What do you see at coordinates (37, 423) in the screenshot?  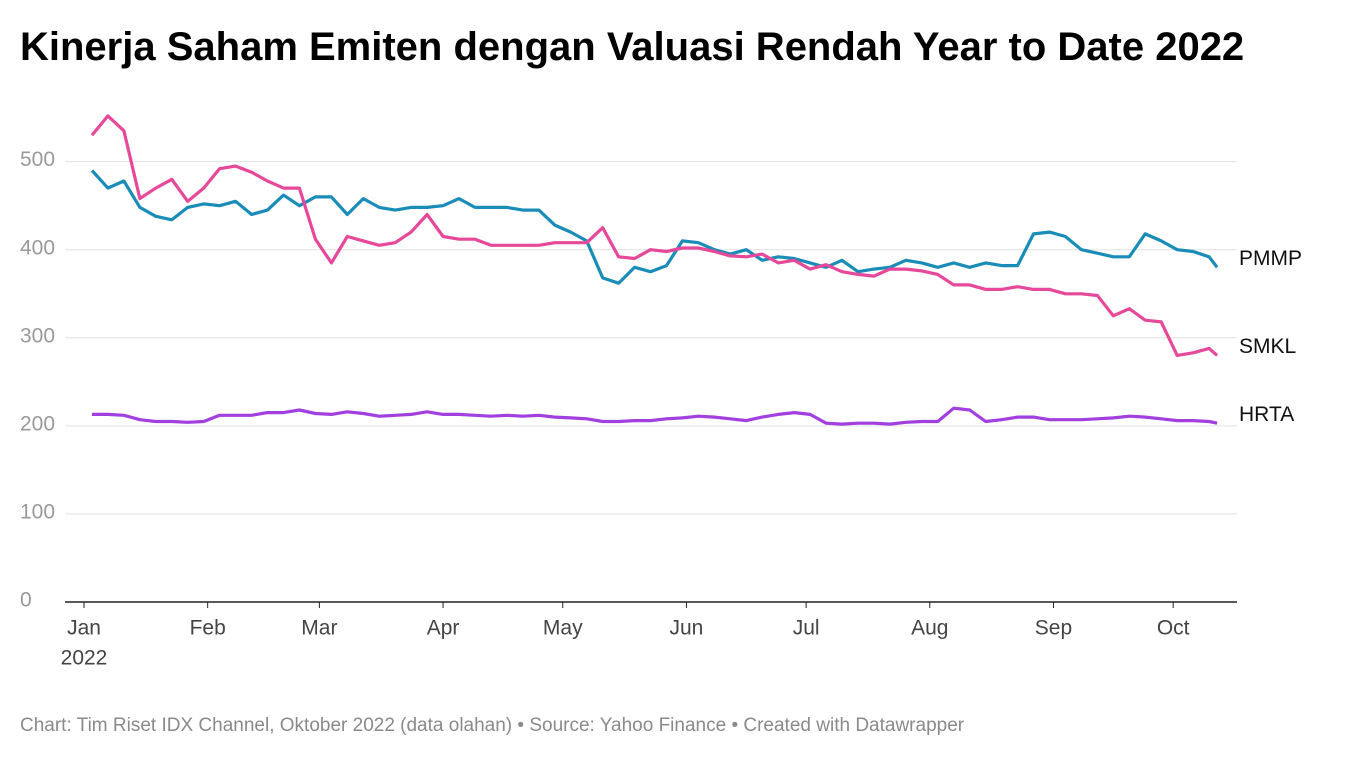 I see `y-tick-label: 200` at bounding box center [37, 423].